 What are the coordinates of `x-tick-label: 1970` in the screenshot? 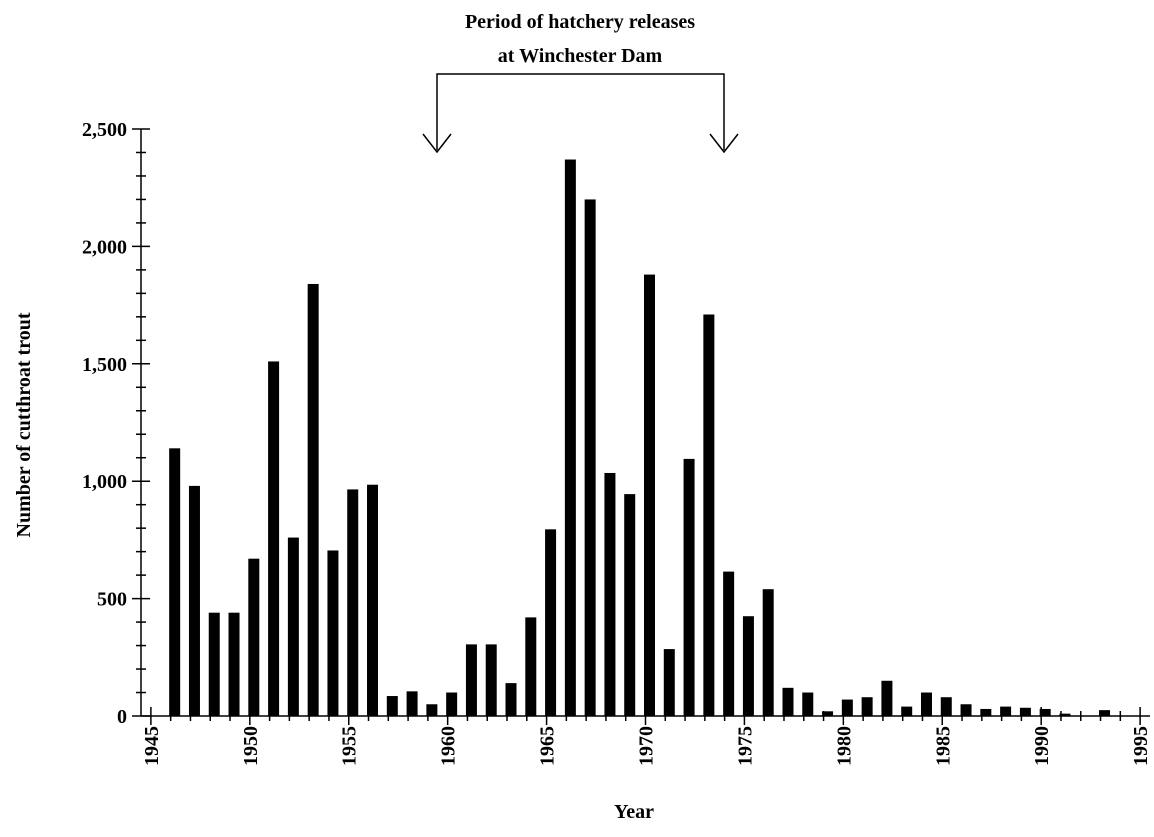 It's located at (647, 746).